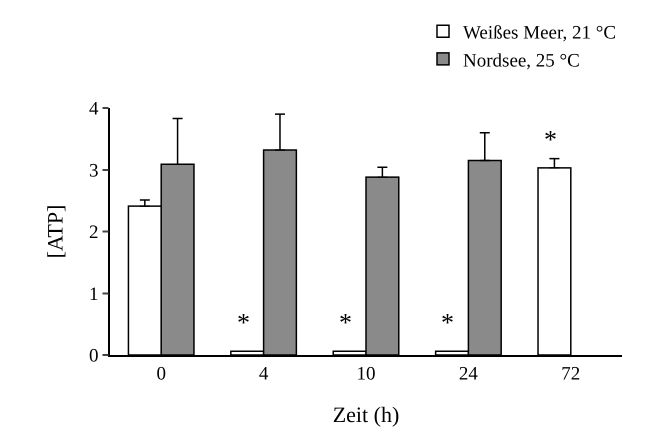 Image resolution: width=662 pixels, height=427 pixels. Describe the element at coordinates (521, 61) in the screenshot. I see `legend-label: Nordsee, 25 °C` at that location.